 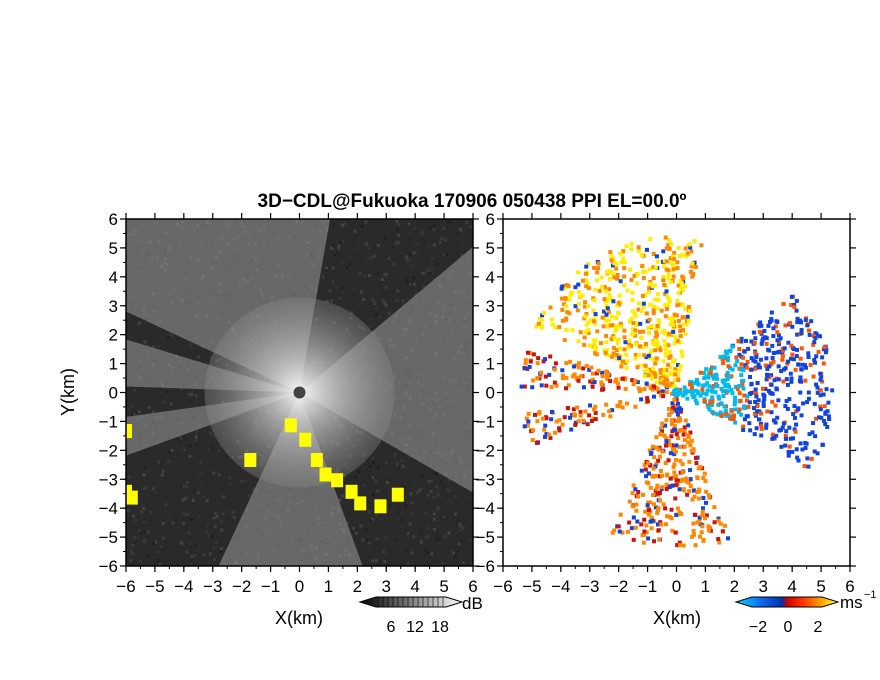 I want to click on intensity-colorbar-tick-label: 6, so click(x=391, y=627).